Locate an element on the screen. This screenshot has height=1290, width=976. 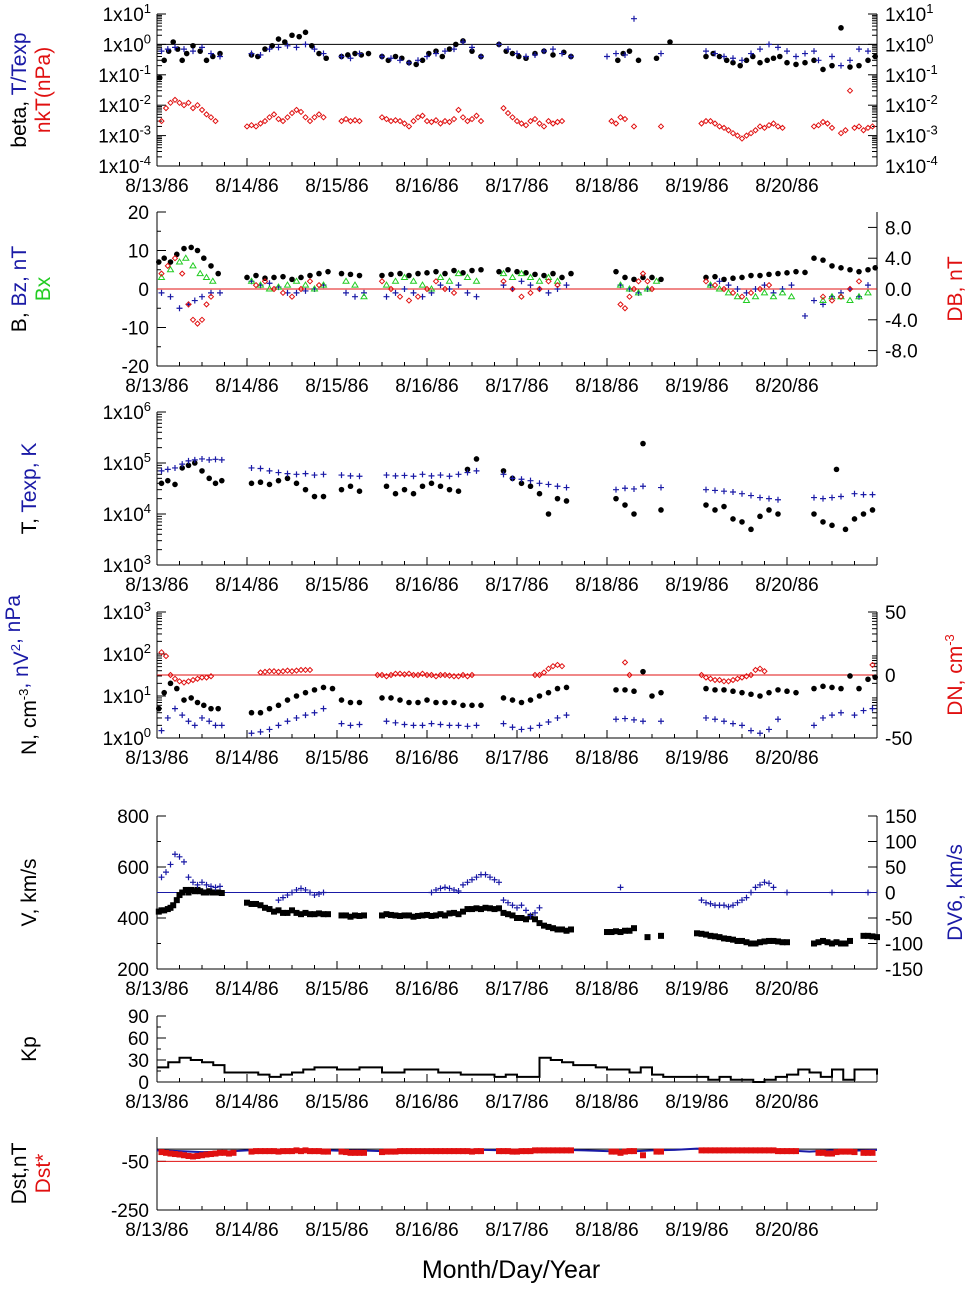
y-axis-title-part: Bz, nT is located at coordinates (19, 276).